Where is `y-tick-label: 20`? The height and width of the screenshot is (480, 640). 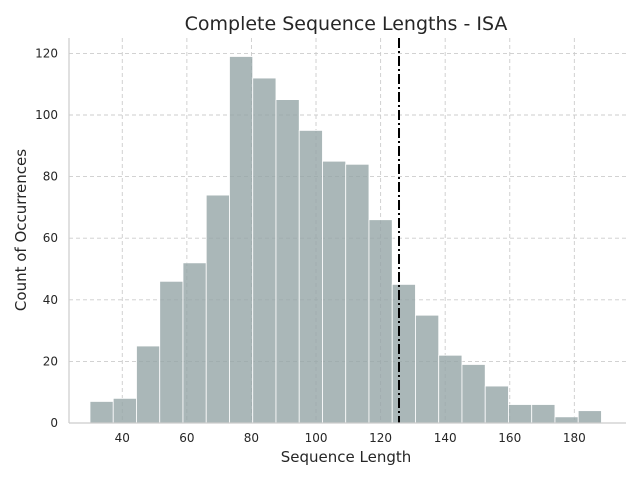
y-tick-label: 20 is located at coordinates (50, 361).